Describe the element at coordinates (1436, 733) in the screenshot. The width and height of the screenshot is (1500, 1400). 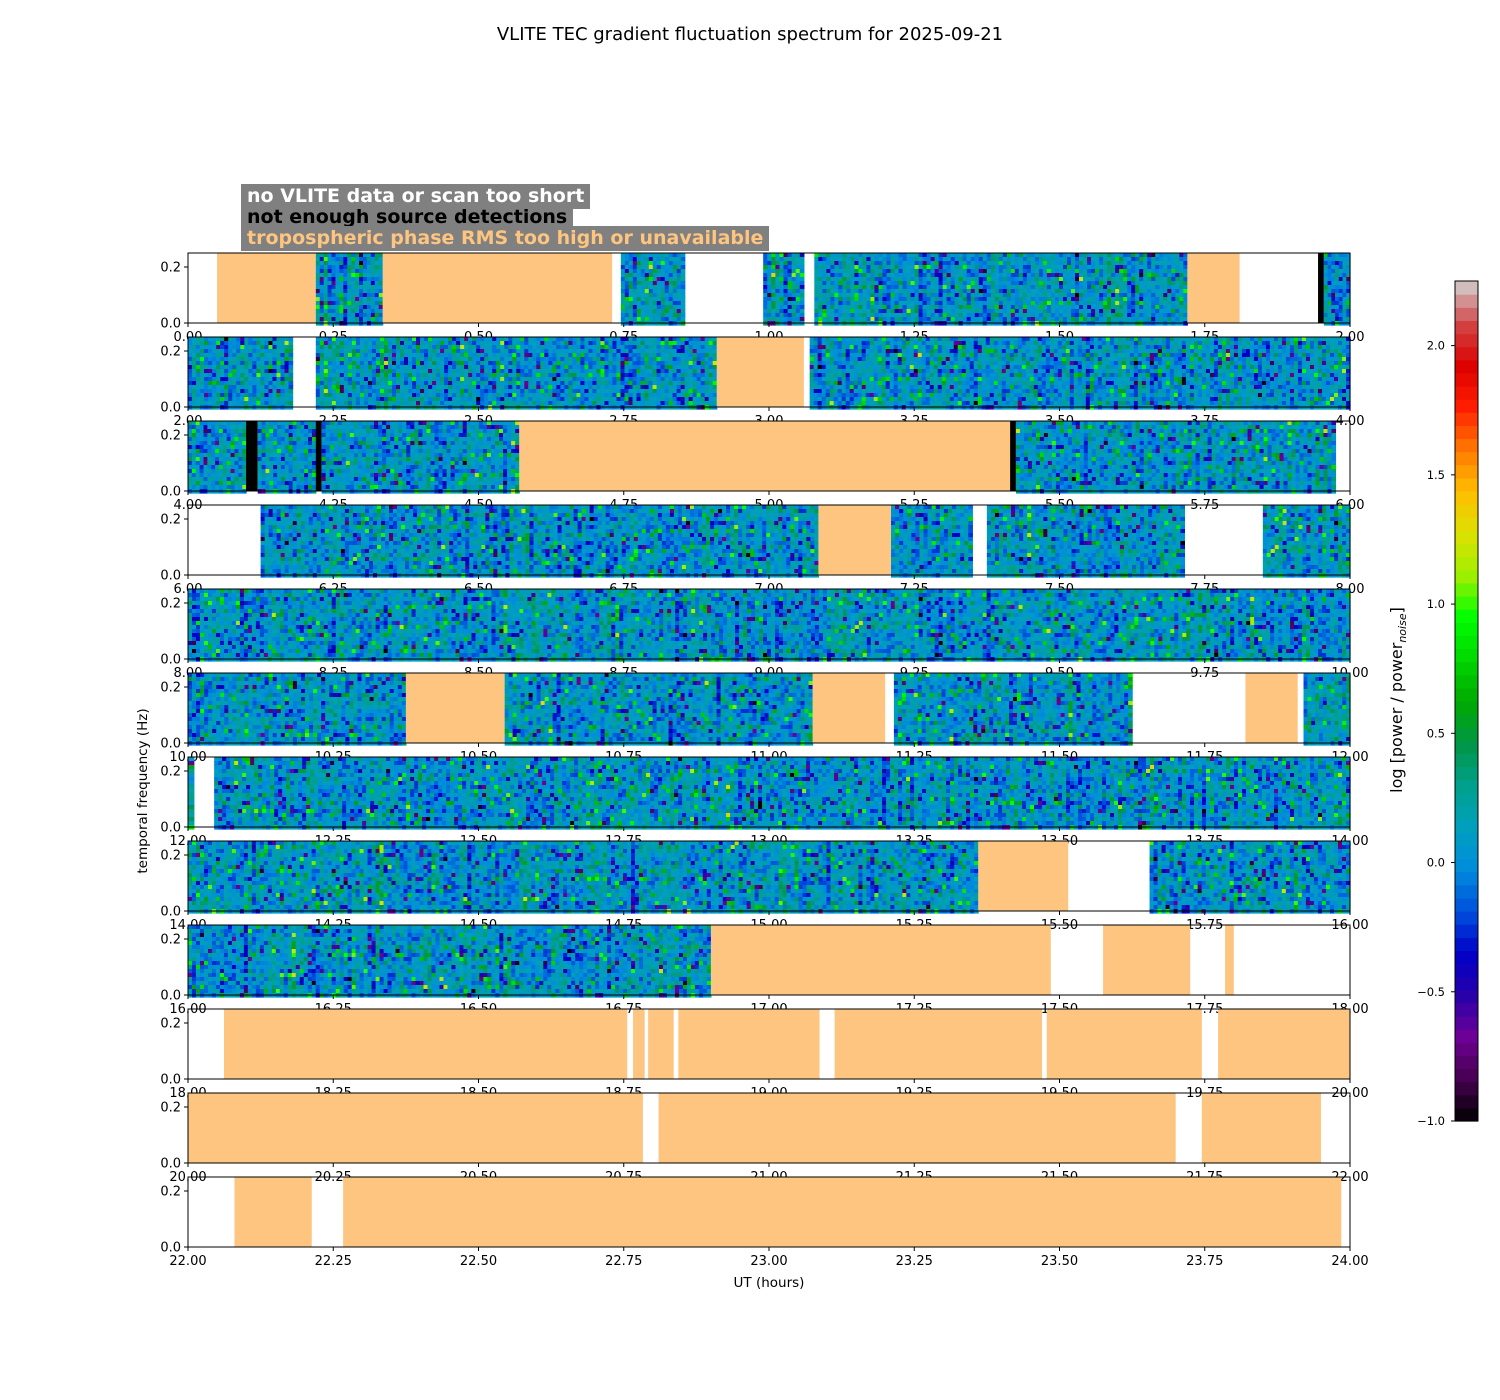
I see `colorbar-tick-label: 0.5` at that location.